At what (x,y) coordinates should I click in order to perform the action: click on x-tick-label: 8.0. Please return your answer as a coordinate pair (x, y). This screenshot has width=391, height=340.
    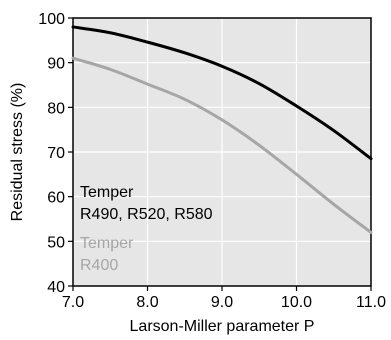
    Looking at the image, I should click on (147, 302).